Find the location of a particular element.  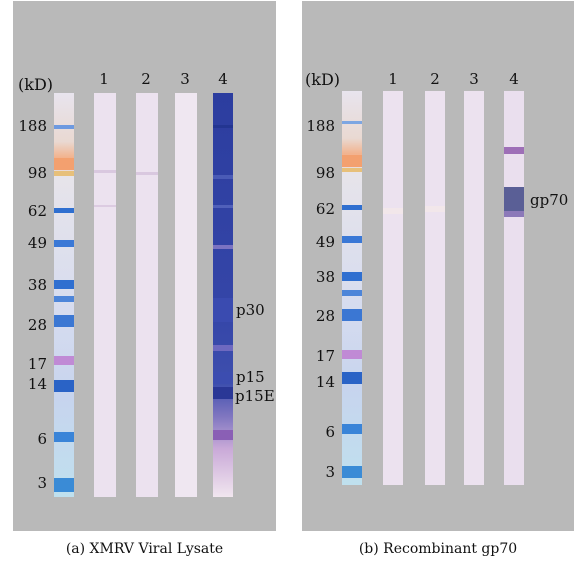

panel-b-mw-marker: 38 is located at coordinates (325, 277).